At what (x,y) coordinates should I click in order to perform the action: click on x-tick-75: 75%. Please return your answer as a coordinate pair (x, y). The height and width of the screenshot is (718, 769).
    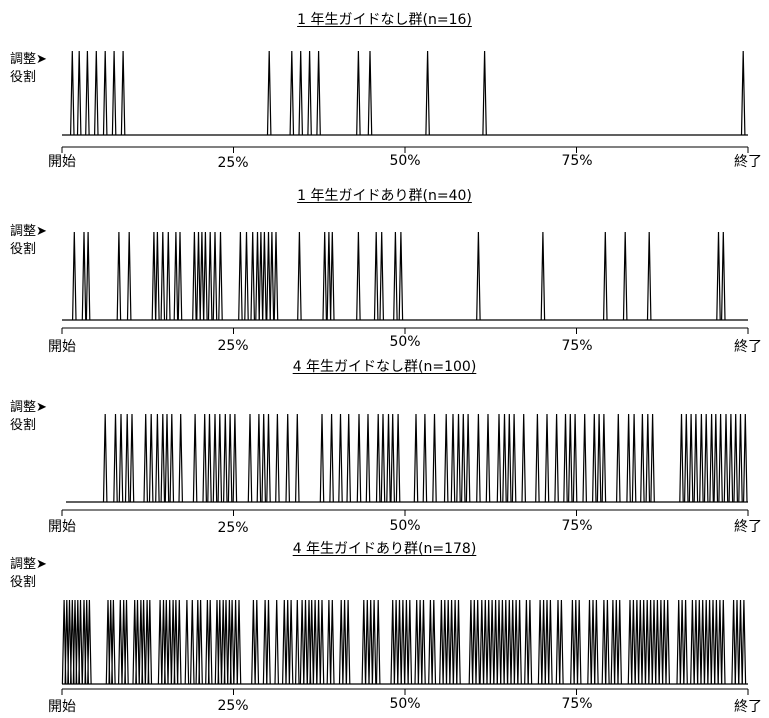
    Looking at the image, I should click on (577, 161).